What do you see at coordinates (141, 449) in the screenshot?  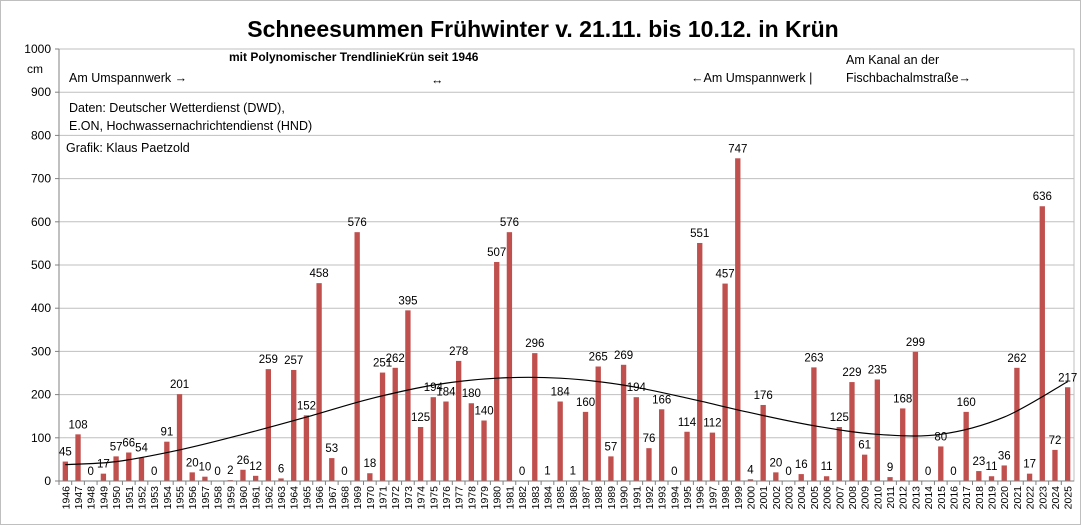 I see `data-label: 54` at bounding box center [141, 449].